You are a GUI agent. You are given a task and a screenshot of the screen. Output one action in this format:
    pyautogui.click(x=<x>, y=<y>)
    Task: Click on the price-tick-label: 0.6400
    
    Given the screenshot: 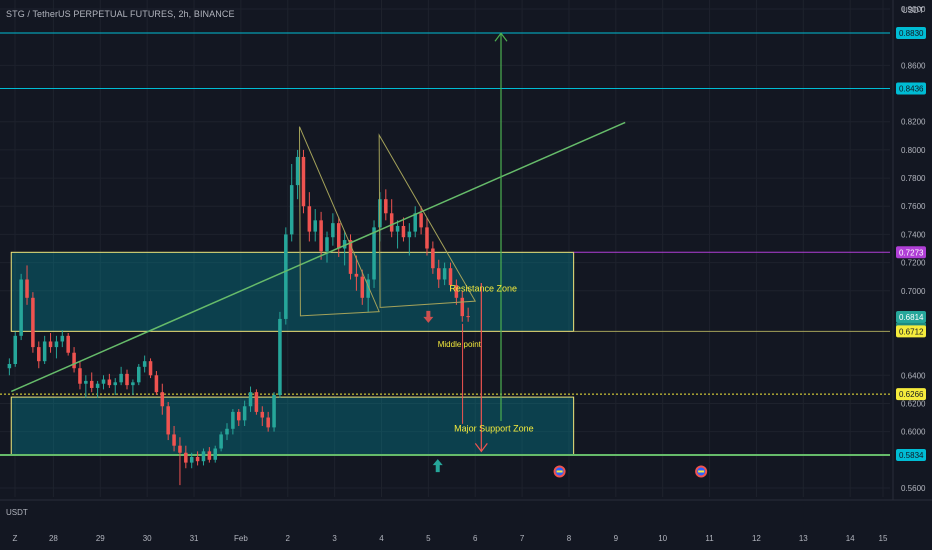 What is the action you would take?
    pyautogui.click(x=913, y=375)
    